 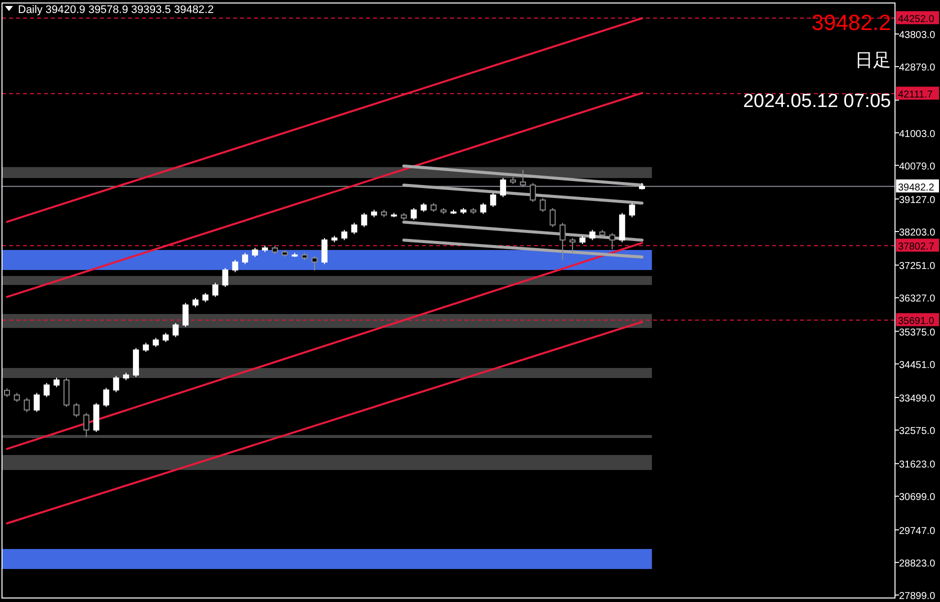 What do you see at coordinates (917, 266) in the screenshot?
I see `y-tick-label: 37251.0` at bounding box center [917, 266].